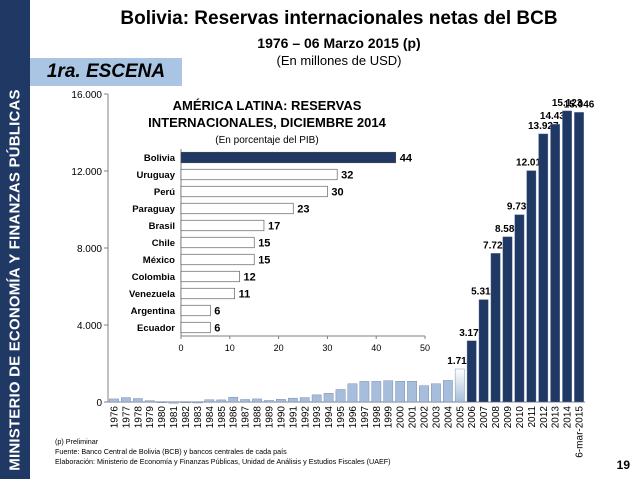 This screenshot has height=479, width=638. I want to click on inset-value-label: 23, so click(303, 210).